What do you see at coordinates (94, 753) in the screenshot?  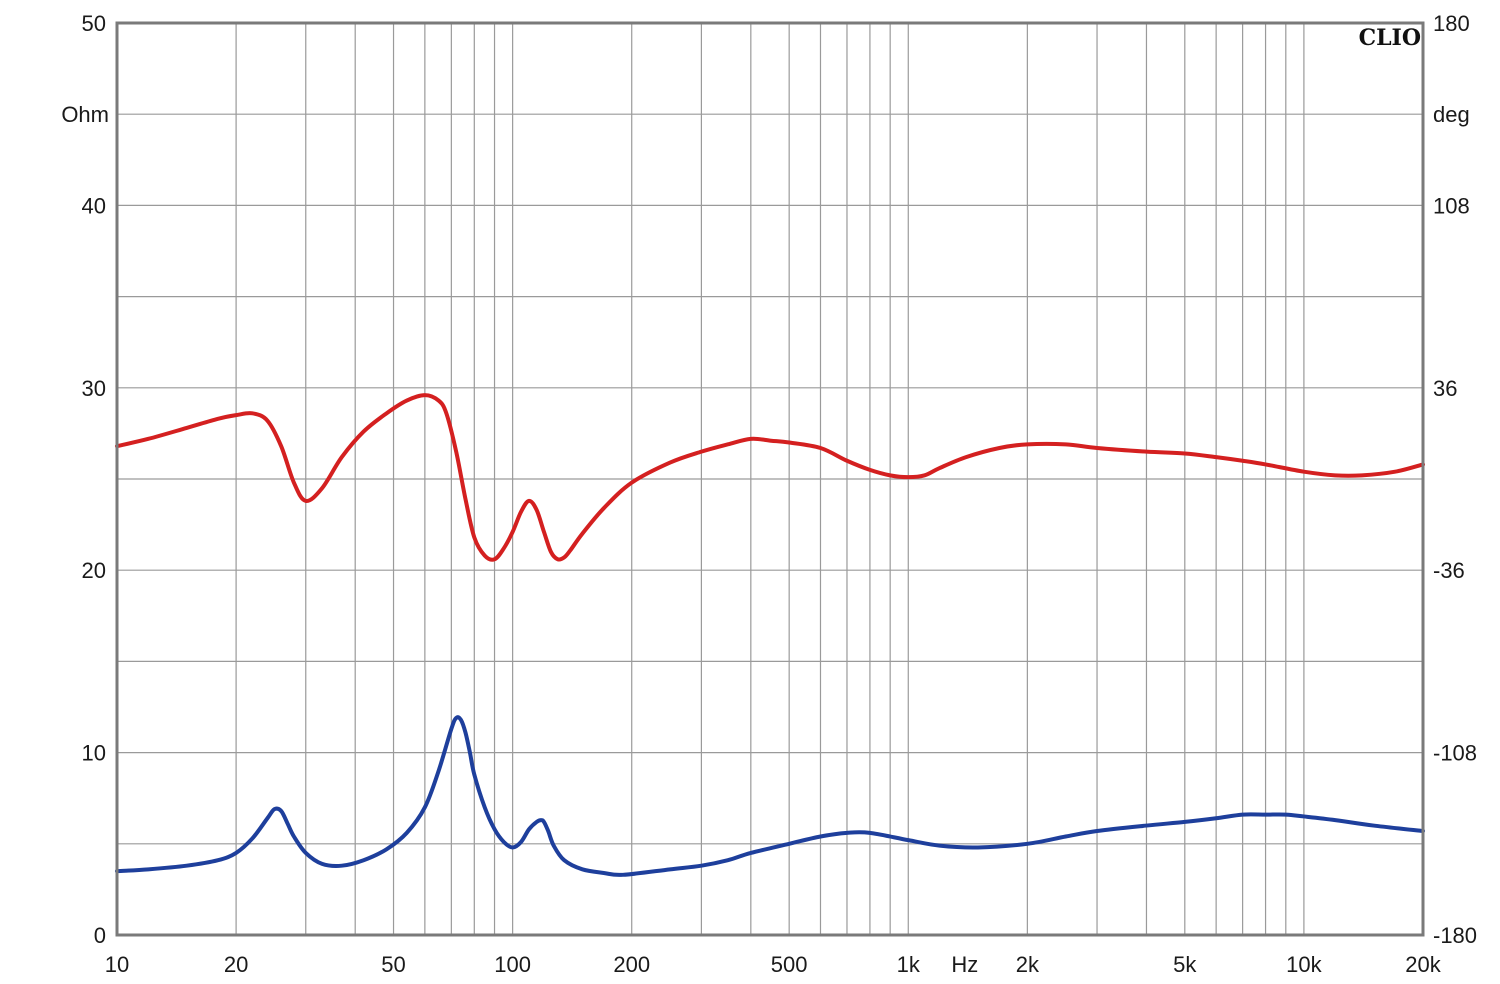 I see `y-left-tick-label: 10` at bounding box center [94, 753].